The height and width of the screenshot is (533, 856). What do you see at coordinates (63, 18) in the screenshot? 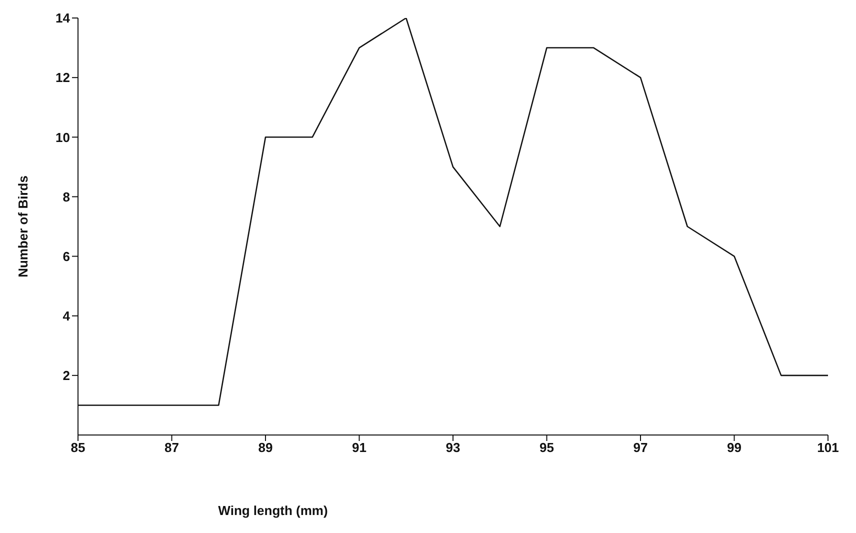
I see `y-tick-label: 14` at bounding box center [63, 18].